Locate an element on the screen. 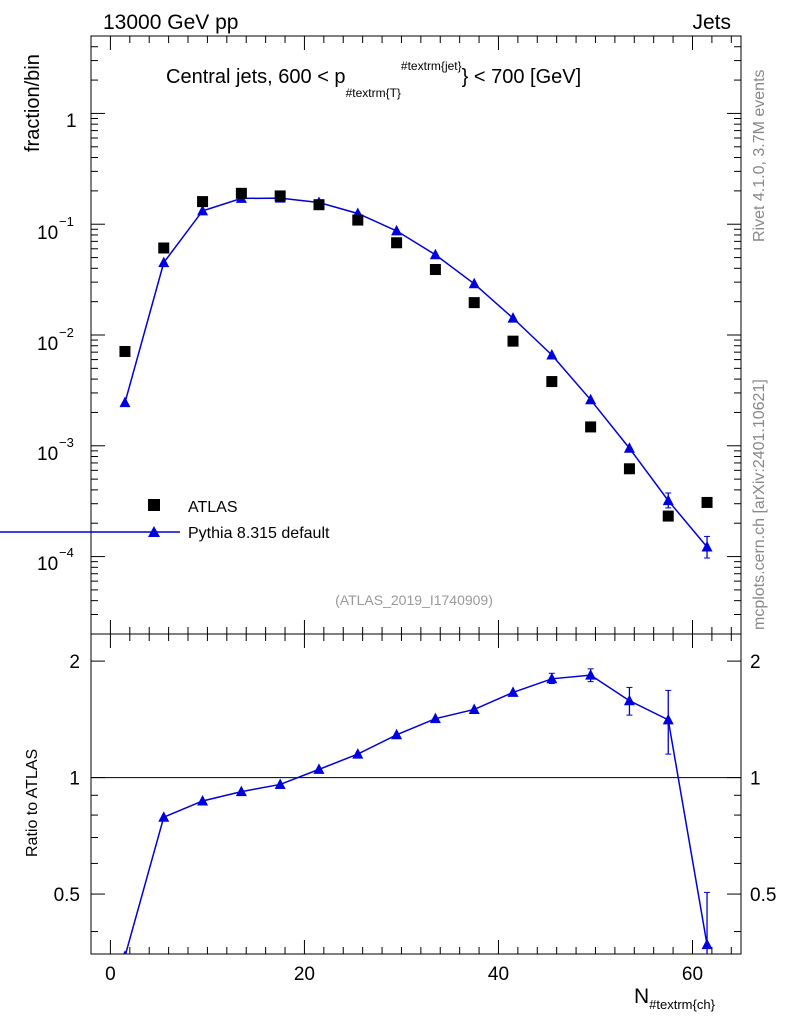  ratio-y-axis-label: Ratio to ATLAS is located at coordinates (32, 803).